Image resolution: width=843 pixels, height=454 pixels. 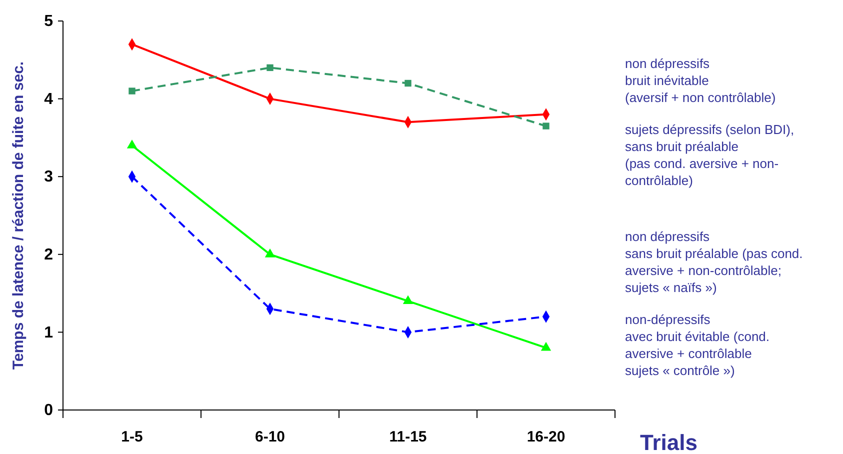 I want to click on y-tick-label: 3, so click(x=49, y=177).